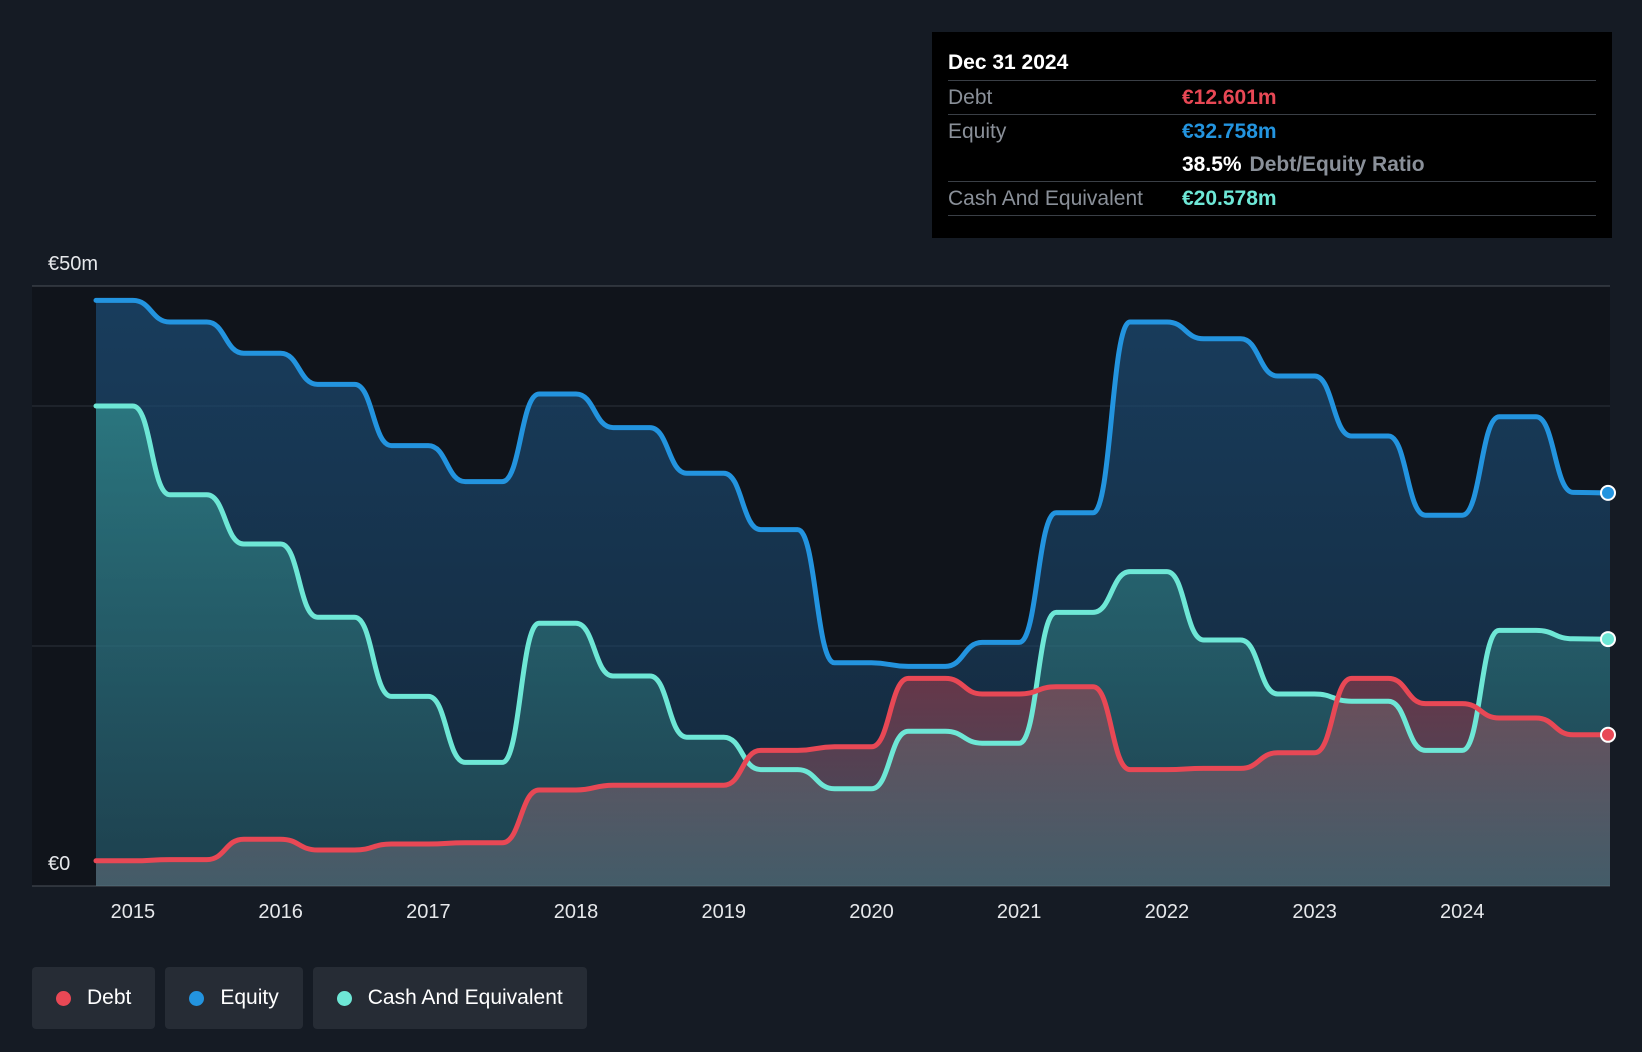  I want to click on x-tick-label: 2020, so click(871, 912).